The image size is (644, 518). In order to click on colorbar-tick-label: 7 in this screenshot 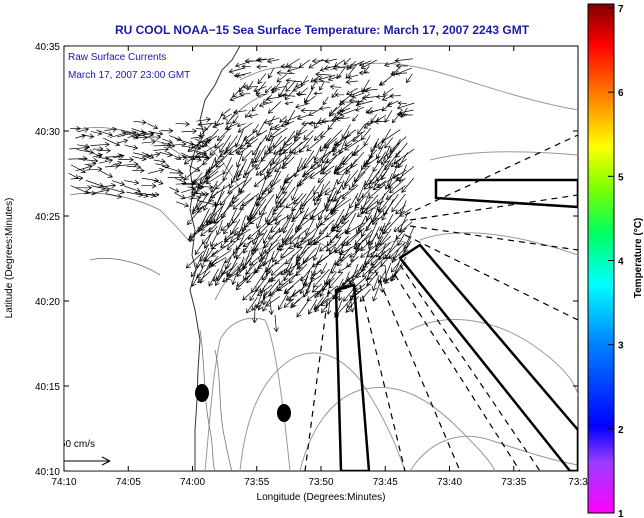, I will do `click(621, 9)`.